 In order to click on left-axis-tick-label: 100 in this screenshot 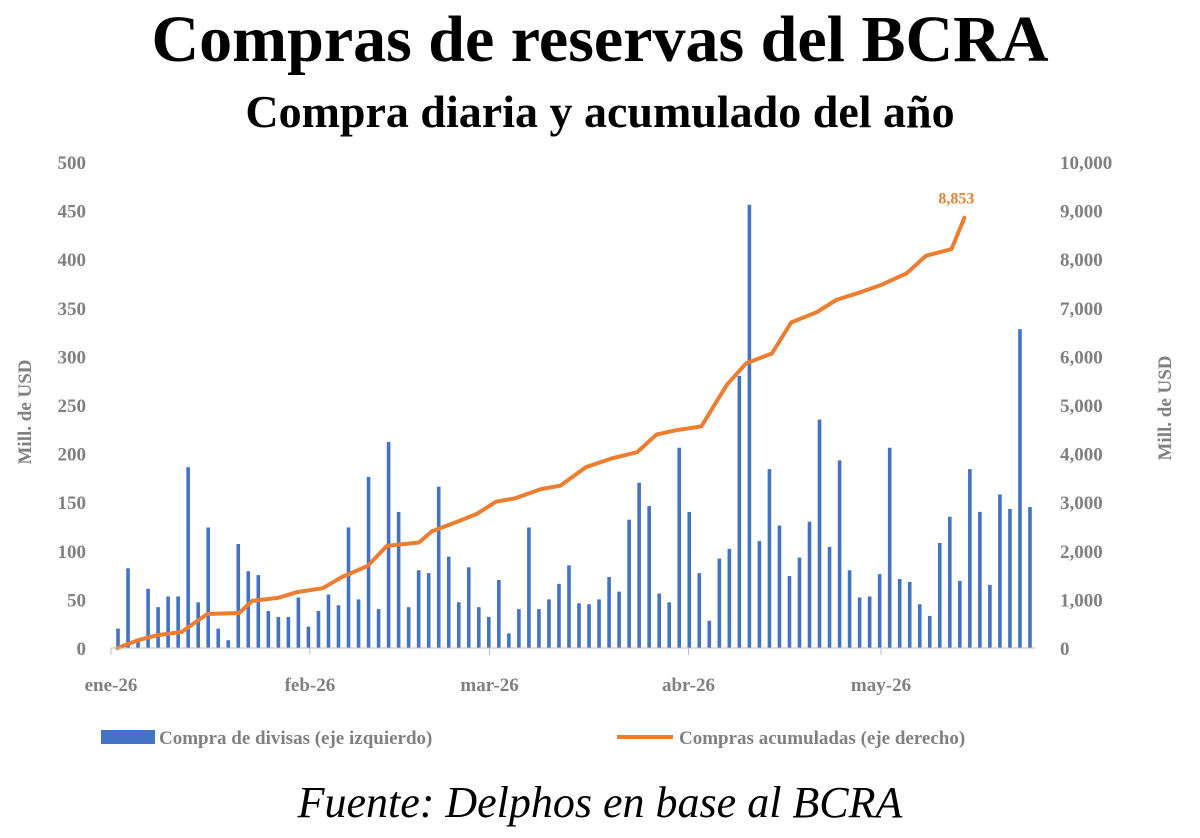, I will do `click(72, 552)`.